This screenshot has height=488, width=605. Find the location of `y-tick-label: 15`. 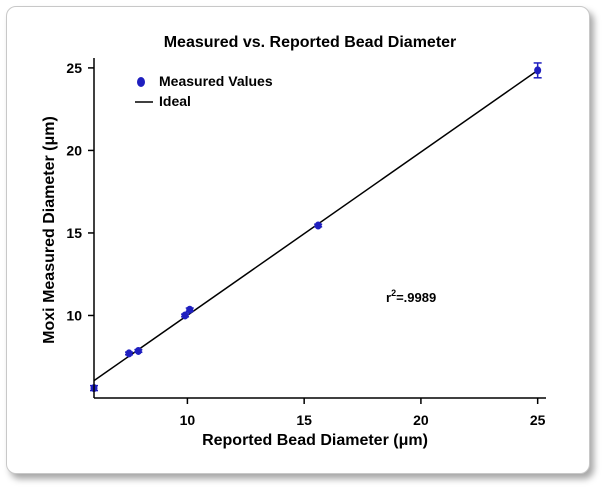

y-tick-label: 15 is located at coordinates (74, 233).